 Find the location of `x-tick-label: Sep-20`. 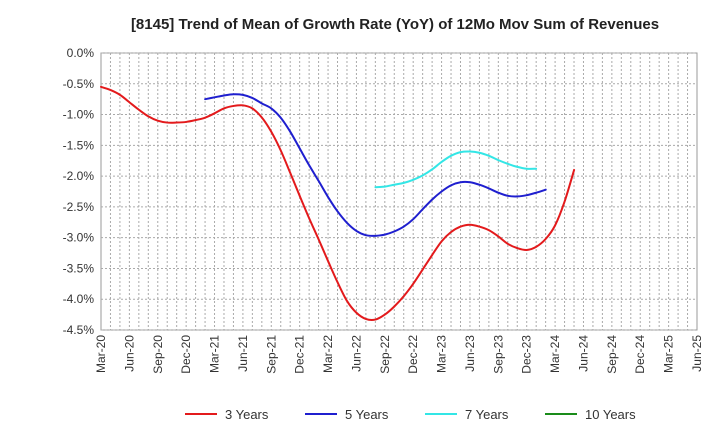

x-tick-label: Sep-20 is located at coordinates (158, 354).